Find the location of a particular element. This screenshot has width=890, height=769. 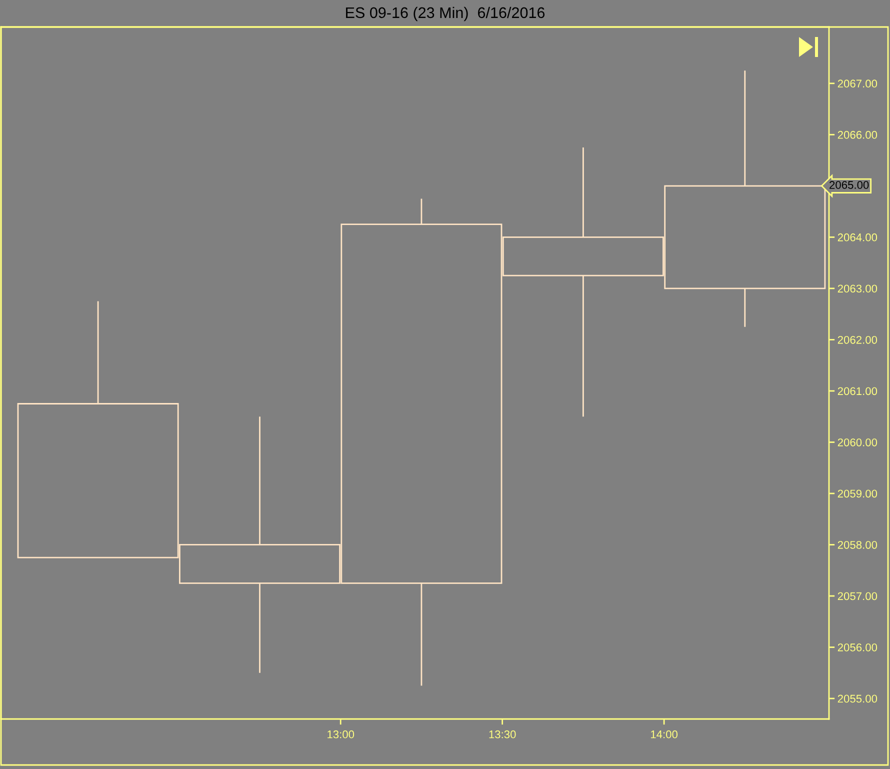

y-tick-label: 2064.00 is located at coordinates (858, 237).